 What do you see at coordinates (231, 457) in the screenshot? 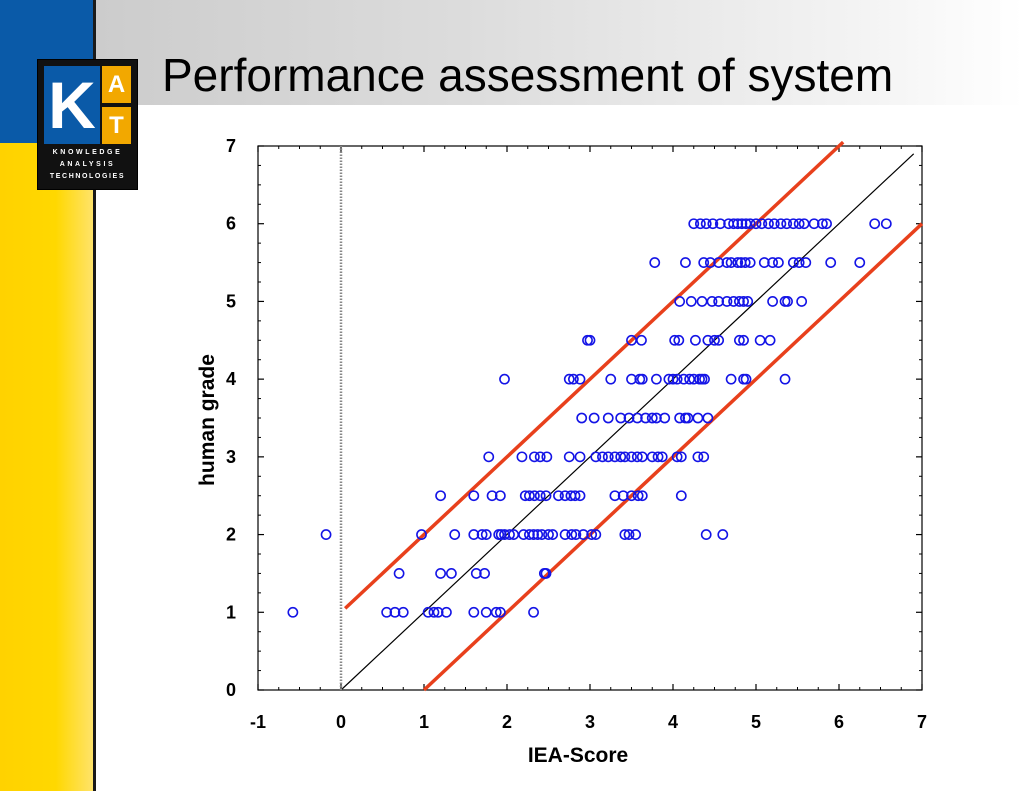
I see `y-tick-label: 3` at bounding box center [231, 457].